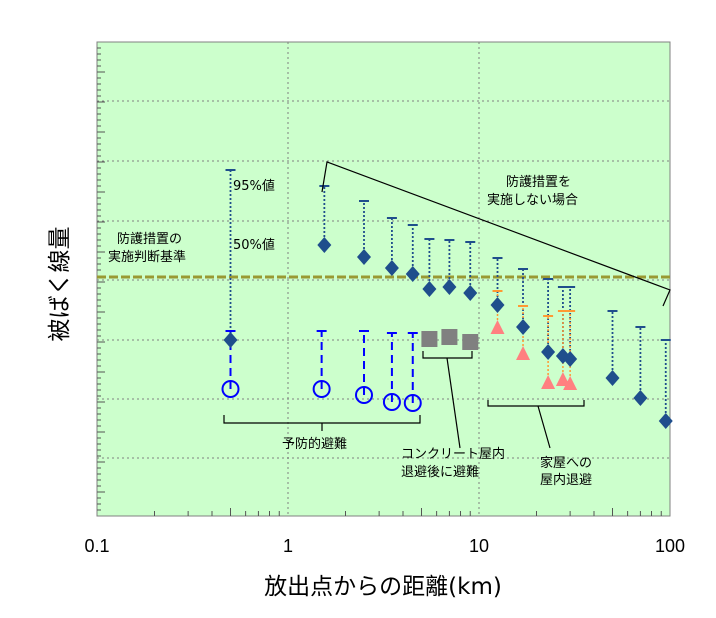 This screenshot has width=716, height=618. Describe the element at coordinates (670, 546) in the screenshot. I see `x-tick-label: 100` at that location.